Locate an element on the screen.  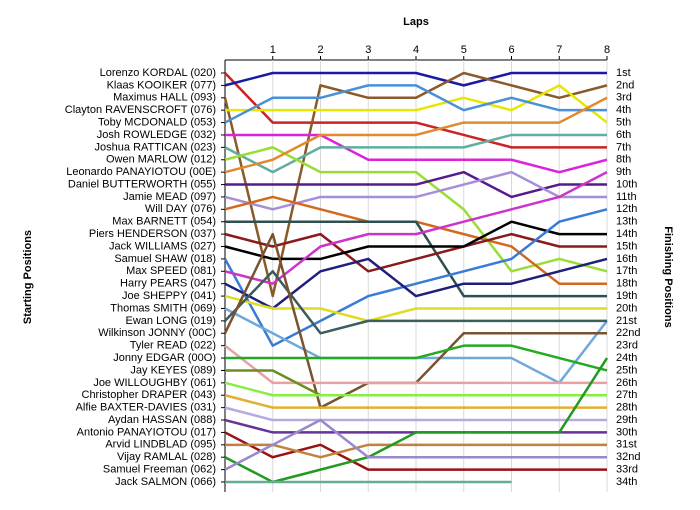
start-label: Jamie MEAD (097) is located at coordinates (169, 197).